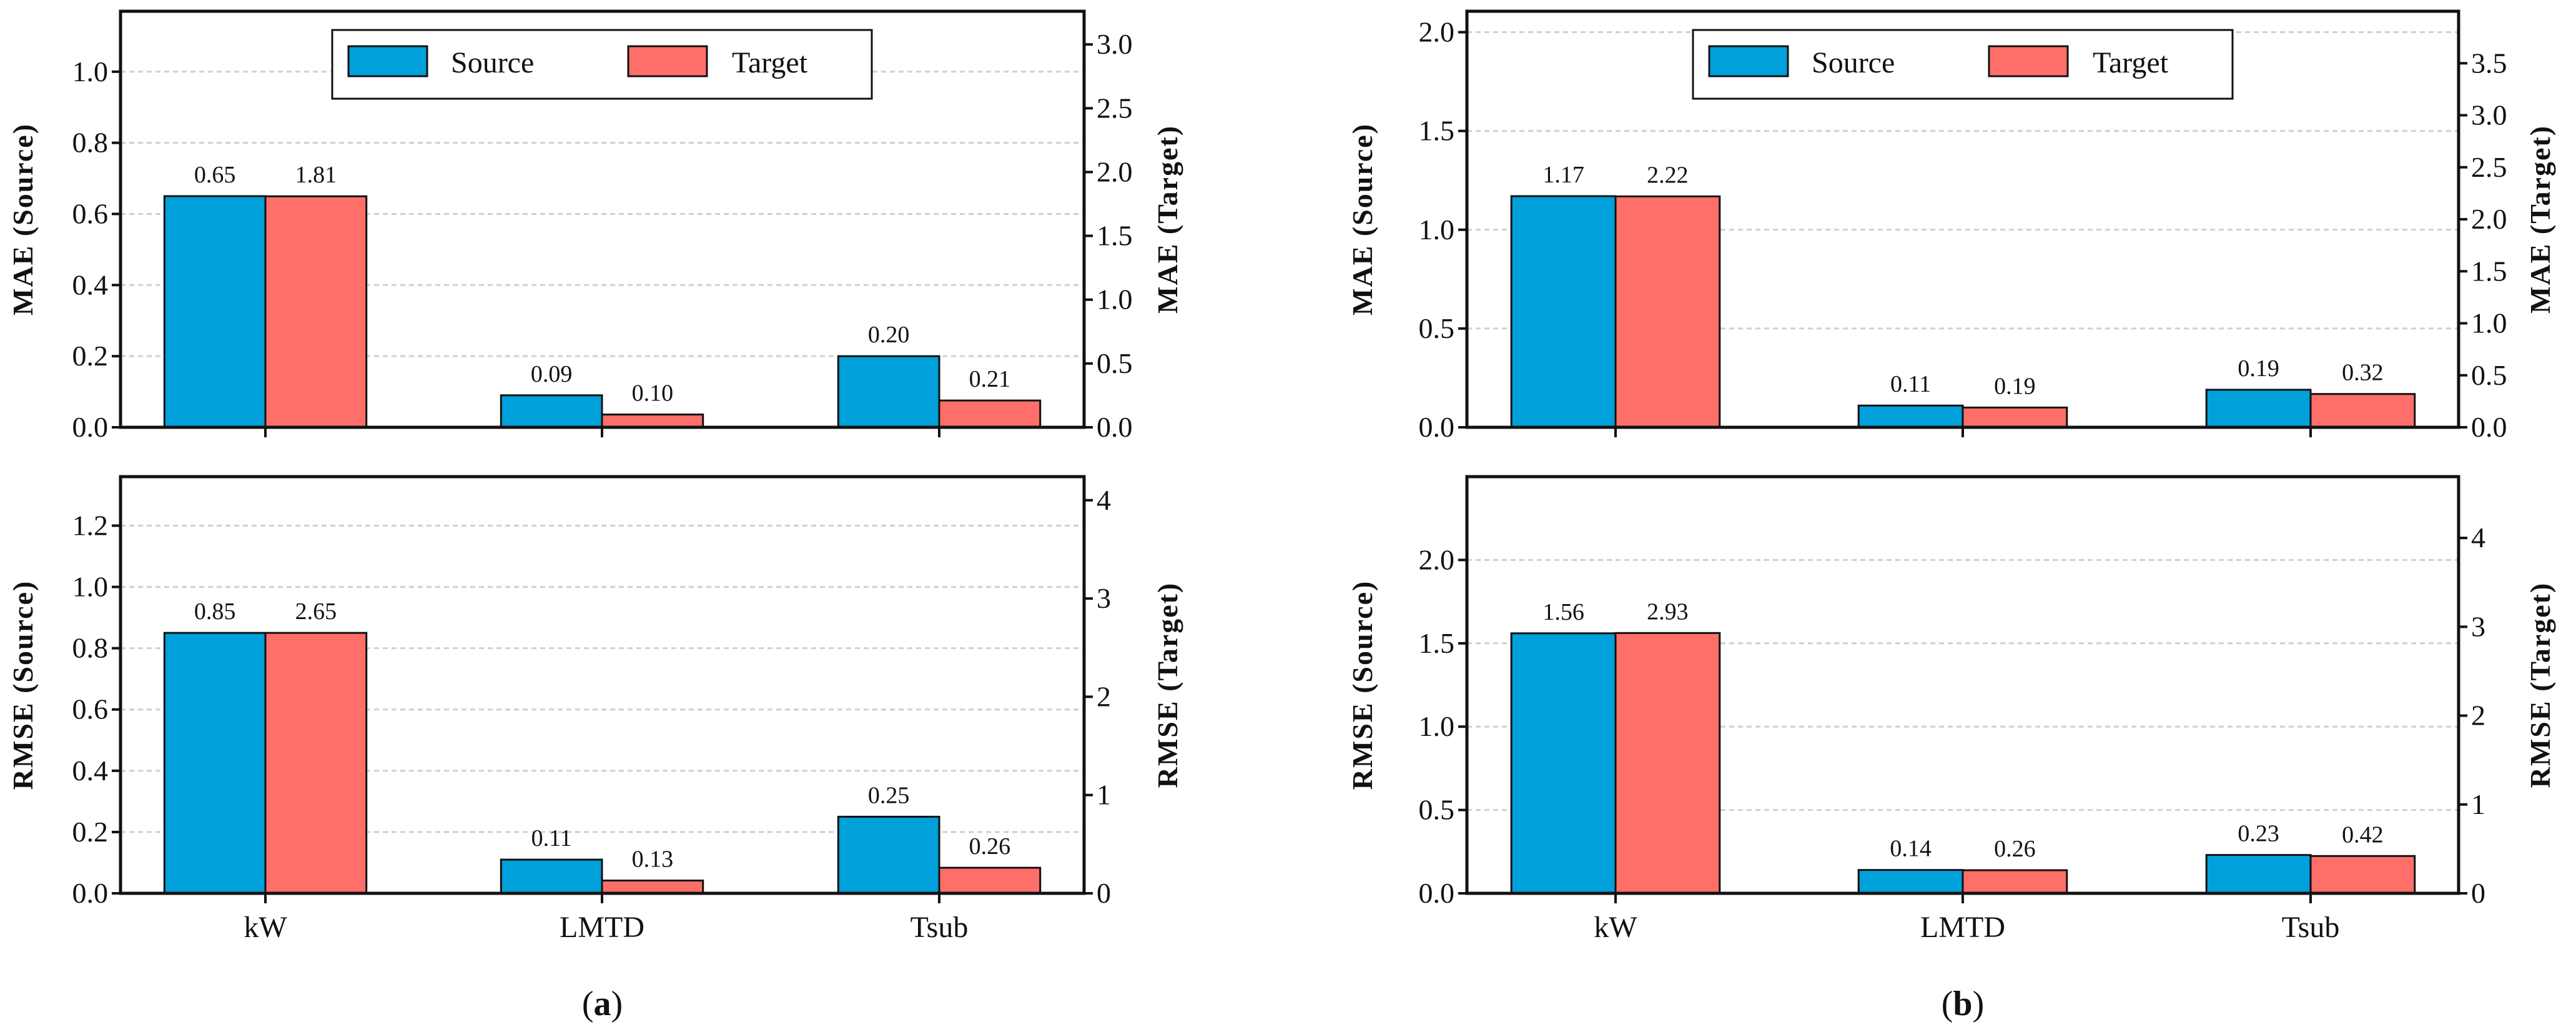 This screenshot has width=2576, height=1032. What do you see at coordinates (2259, 834) in the screenshot?
I see `bar-value-label: 0.23` at bounding box center [2259, 834].